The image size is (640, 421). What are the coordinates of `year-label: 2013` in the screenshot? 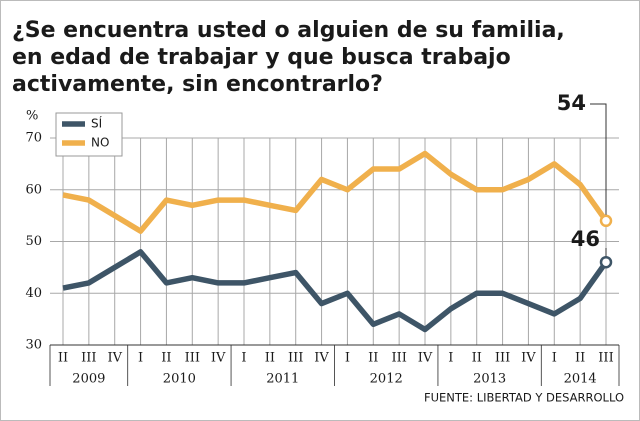 It's located at (489, 379).